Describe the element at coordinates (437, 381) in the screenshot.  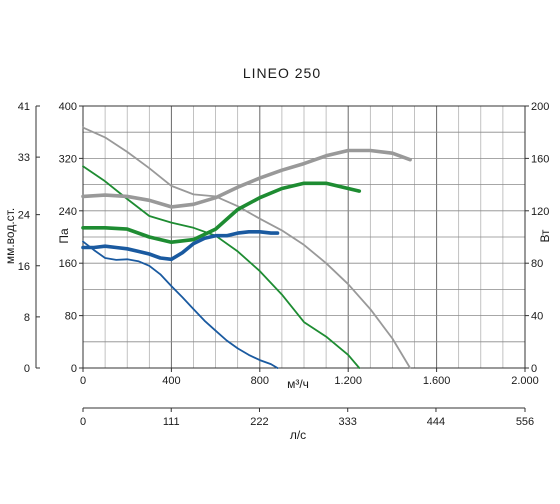
I see `x-axis-tick-label: 1.600` at that location.